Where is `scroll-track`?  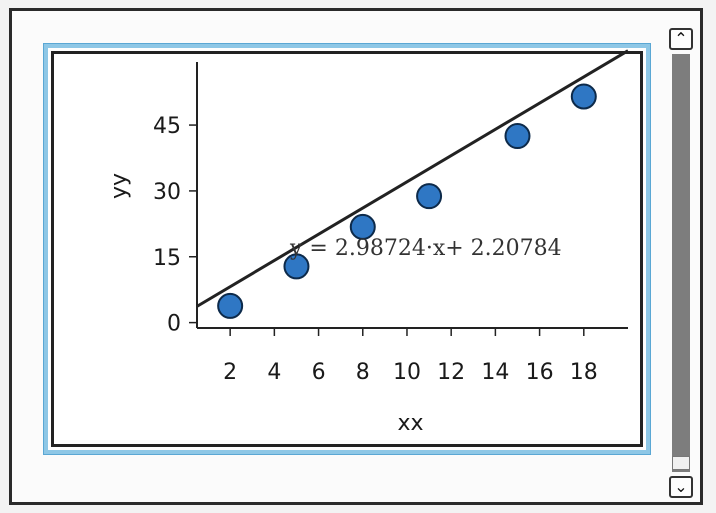
scroll-track is located at coordinates (681, 263).